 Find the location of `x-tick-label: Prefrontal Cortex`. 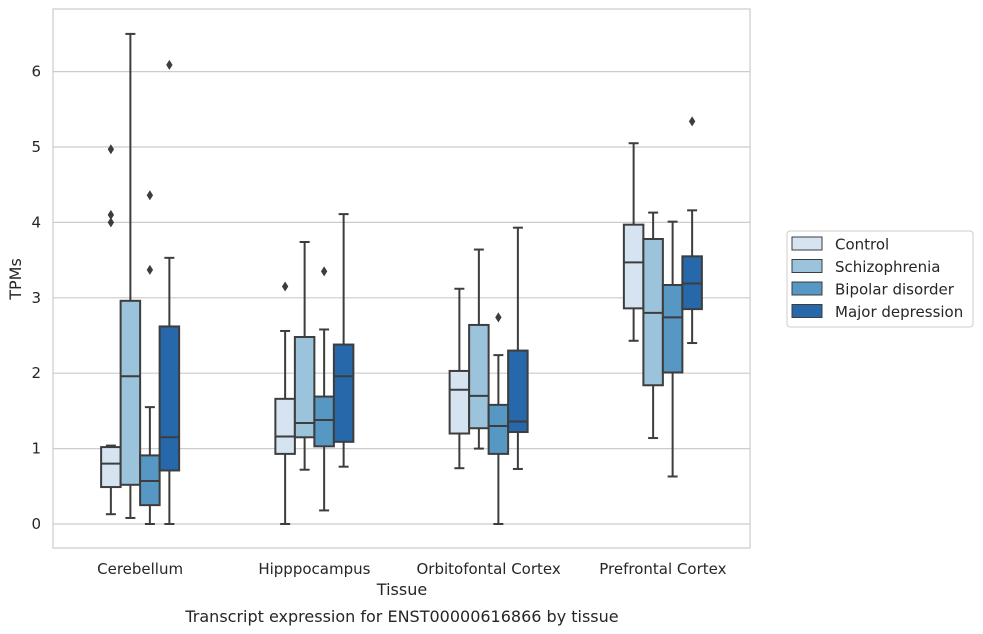

x-tick-label: Prefrontal Cortex is located at coordinates (662, 569).